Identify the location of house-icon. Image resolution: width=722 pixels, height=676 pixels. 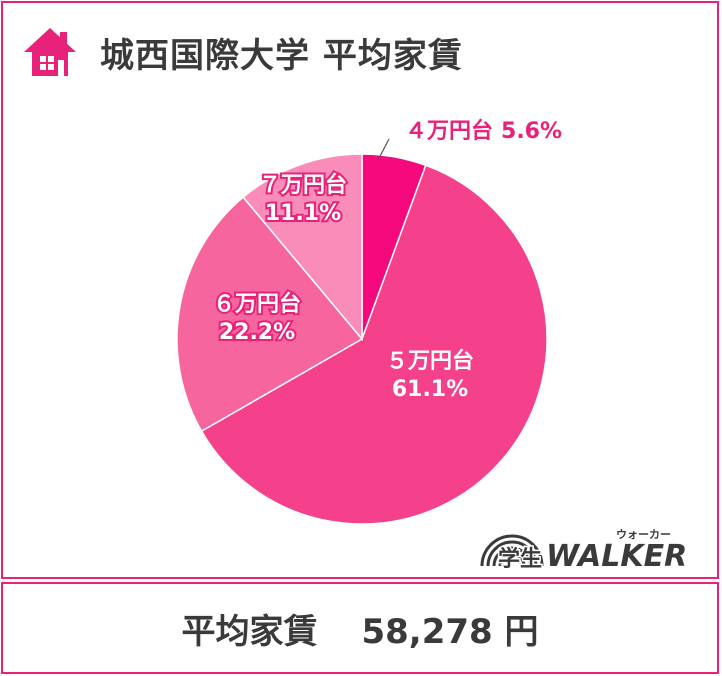
(50, 52).